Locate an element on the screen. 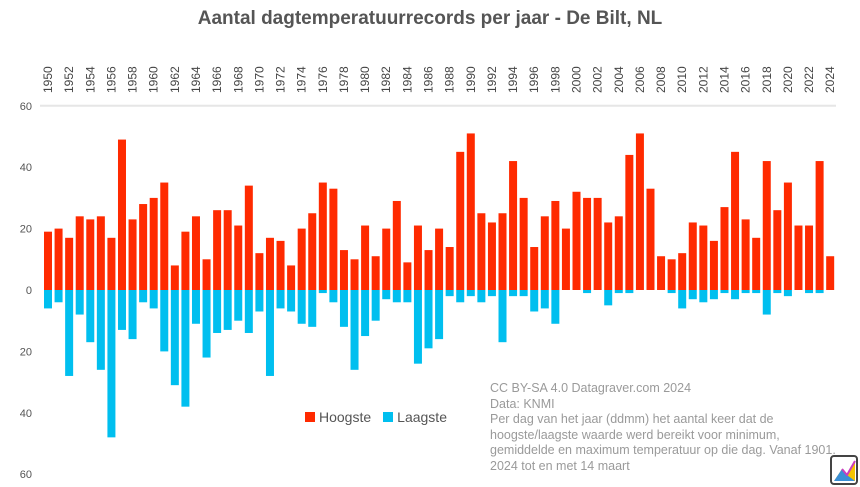 This screenshot has height=487, width=860. x-tick-label: 2020 is located at coordinates (788, 79).